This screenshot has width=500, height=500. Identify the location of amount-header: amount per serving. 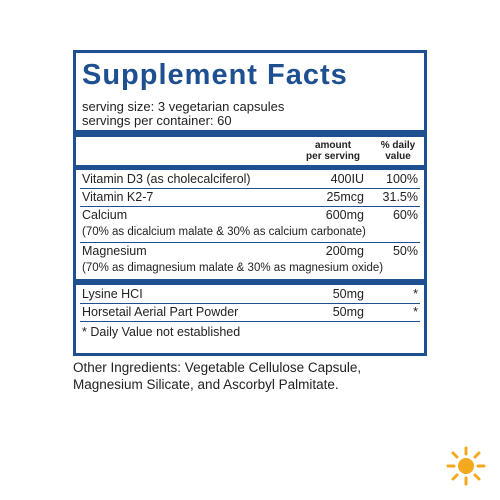
(333, 151).